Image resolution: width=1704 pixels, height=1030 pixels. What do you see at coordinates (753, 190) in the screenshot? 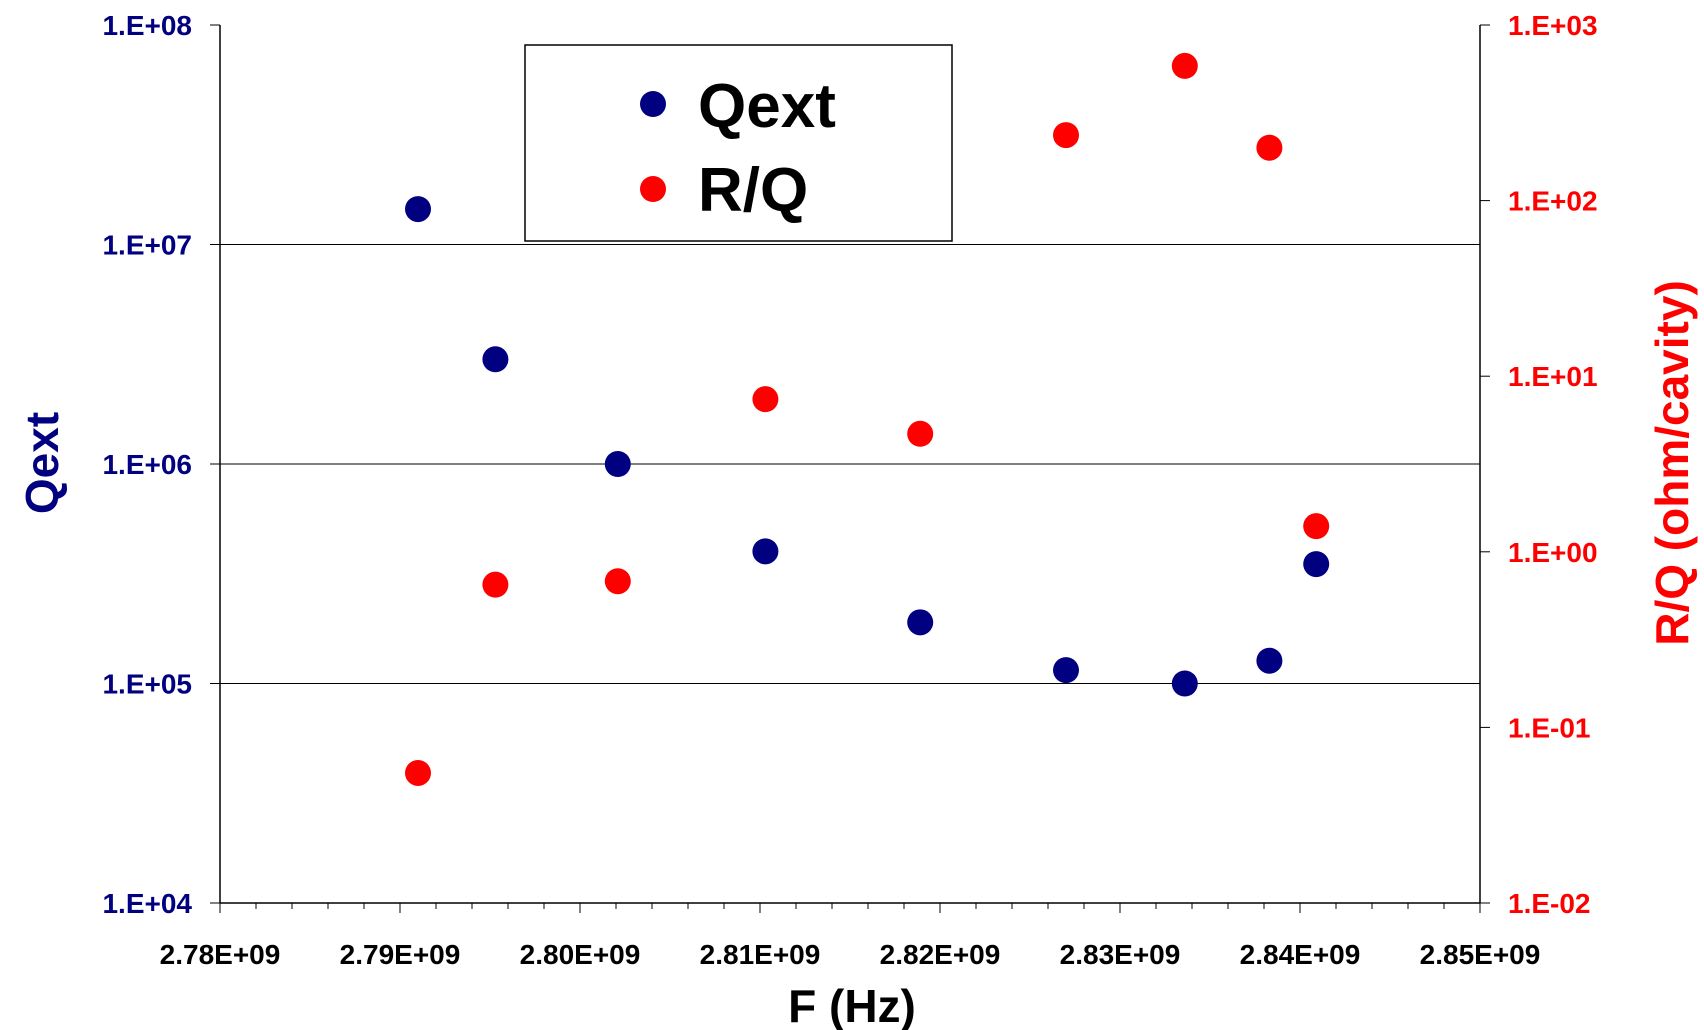
I see `legend-label-rq: R/Q` at bounding box center [753, 190].